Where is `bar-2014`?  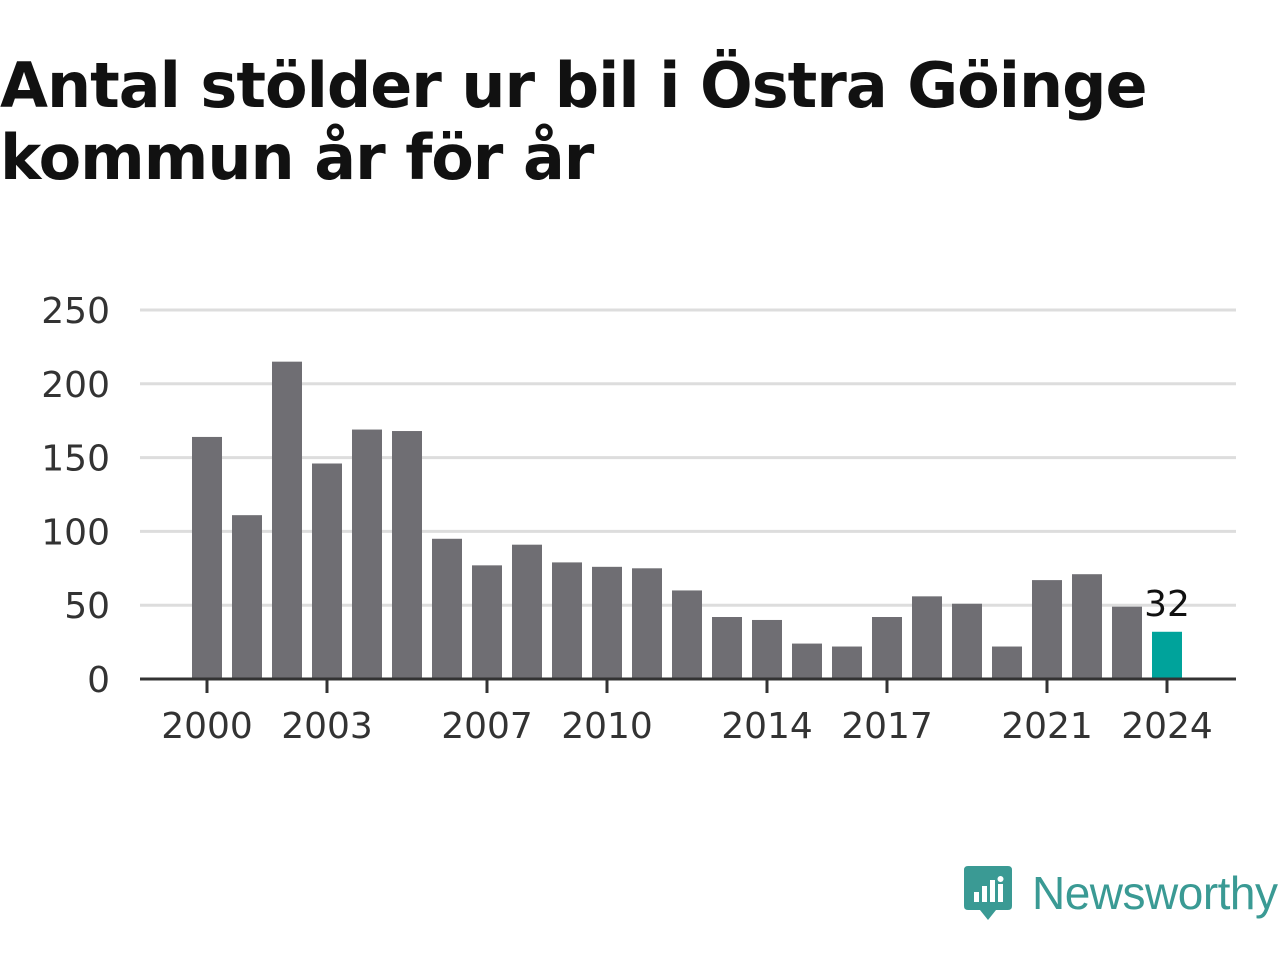 bar-2014 is located at coordinates (767, 649).